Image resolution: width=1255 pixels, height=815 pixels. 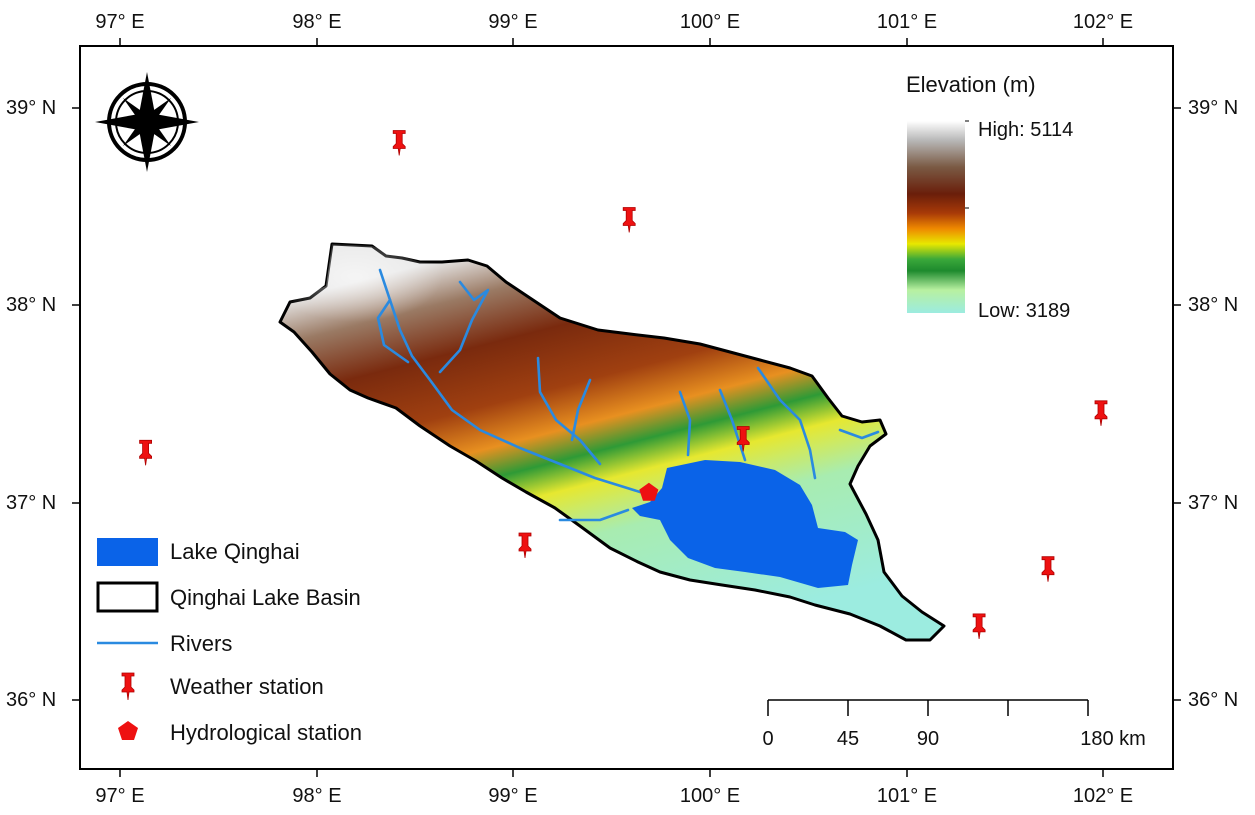 What do you see at coordinates (513, 796) in the screenshot?
I see `lon-label-bottom: 99° E` at bounding box center [513, 796].